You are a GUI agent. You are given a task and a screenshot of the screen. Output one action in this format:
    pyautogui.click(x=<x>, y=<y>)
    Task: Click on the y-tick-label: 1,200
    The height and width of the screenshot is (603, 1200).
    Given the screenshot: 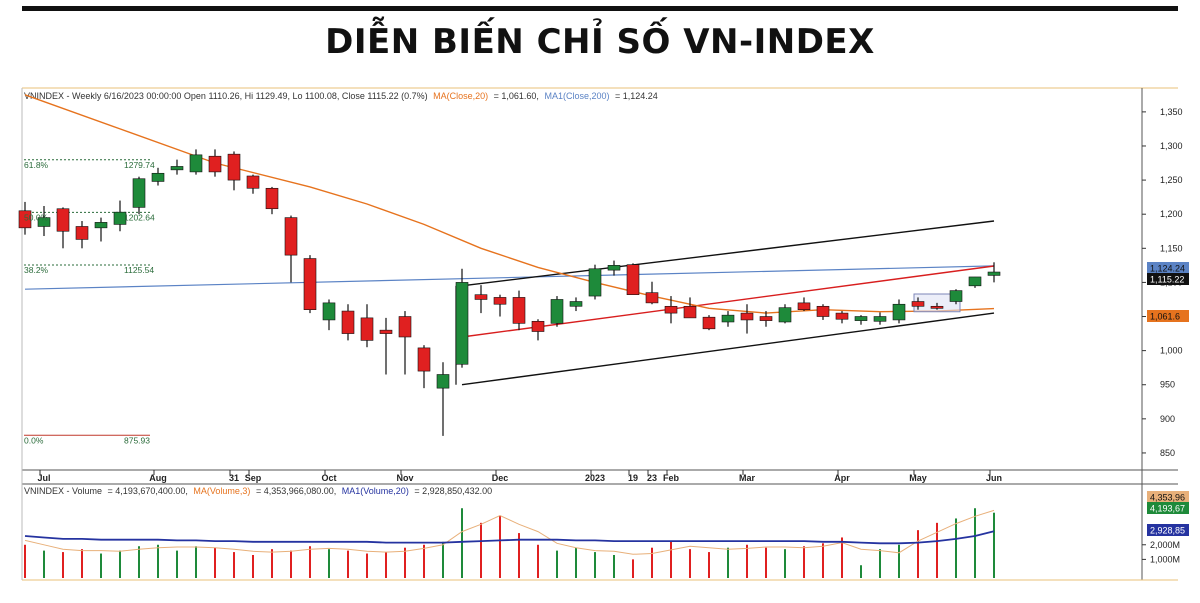 What is the action you would take?
    pyautogui.click(x=1171, y=214)
    